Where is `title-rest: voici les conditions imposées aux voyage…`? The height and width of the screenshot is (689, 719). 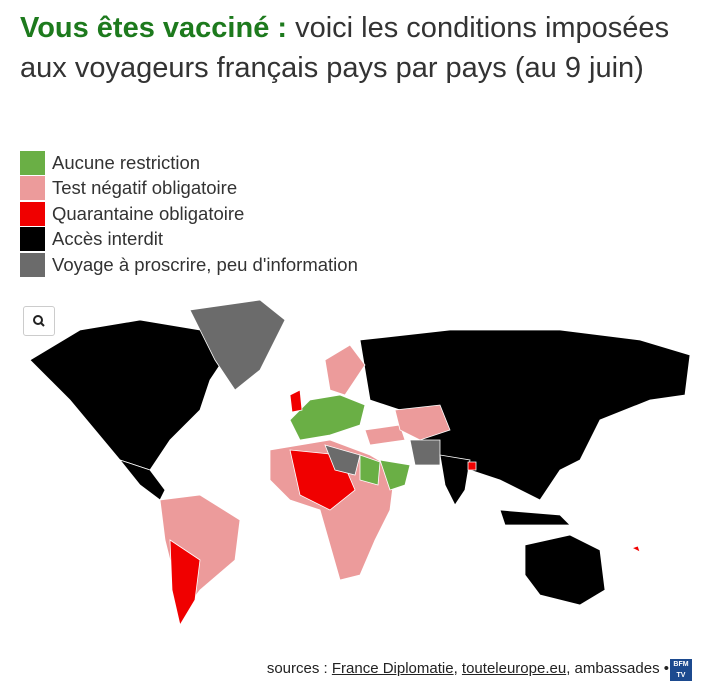 title-rest: voici les conditions imposées aux voyage… is located at coordinates (345, 48).